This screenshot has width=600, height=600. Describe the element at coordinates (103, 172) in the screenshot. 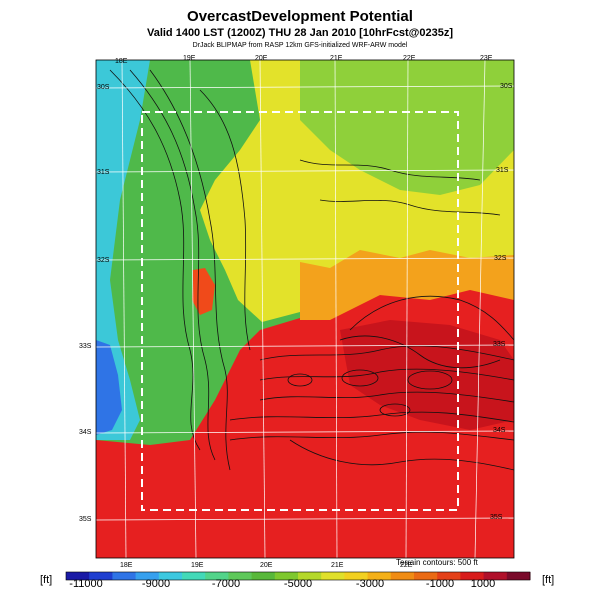

I see `lat-label-left: 31S` at that location.